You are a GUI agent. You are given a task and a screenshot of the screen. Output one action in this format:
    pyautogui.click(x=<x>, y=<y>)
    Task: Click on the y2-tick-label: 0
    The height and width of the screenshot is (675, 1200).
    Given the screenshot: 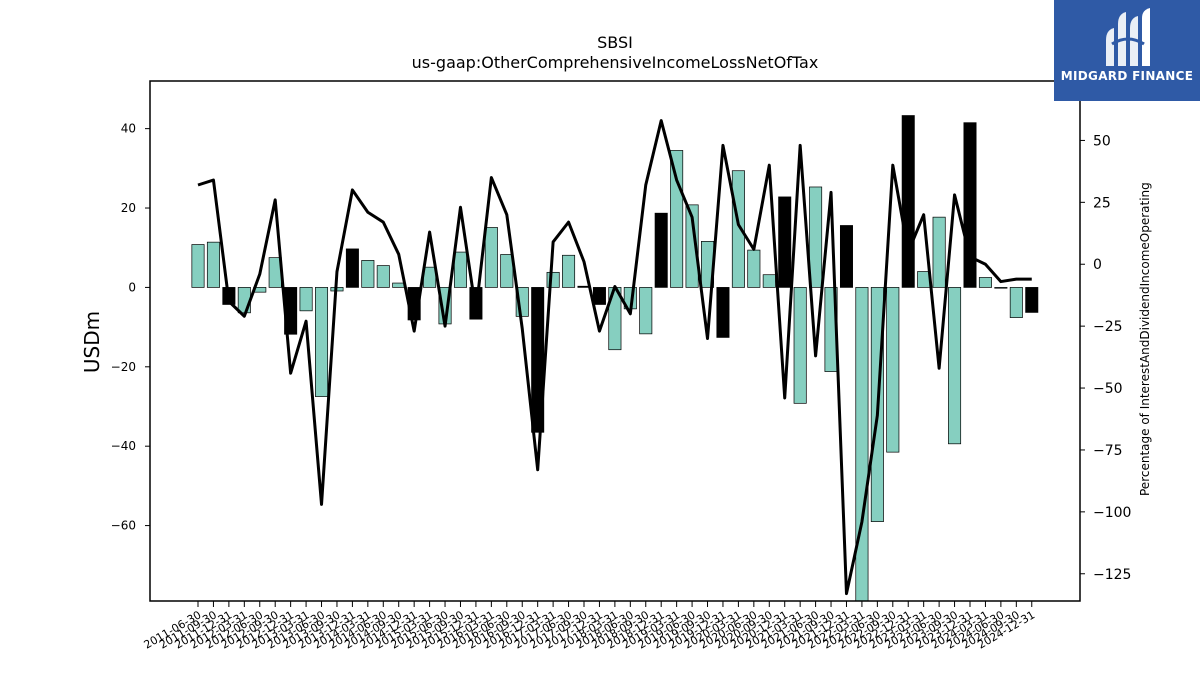 What is the action you would take?
    pyautogui.click(x=1097, y=265)
    